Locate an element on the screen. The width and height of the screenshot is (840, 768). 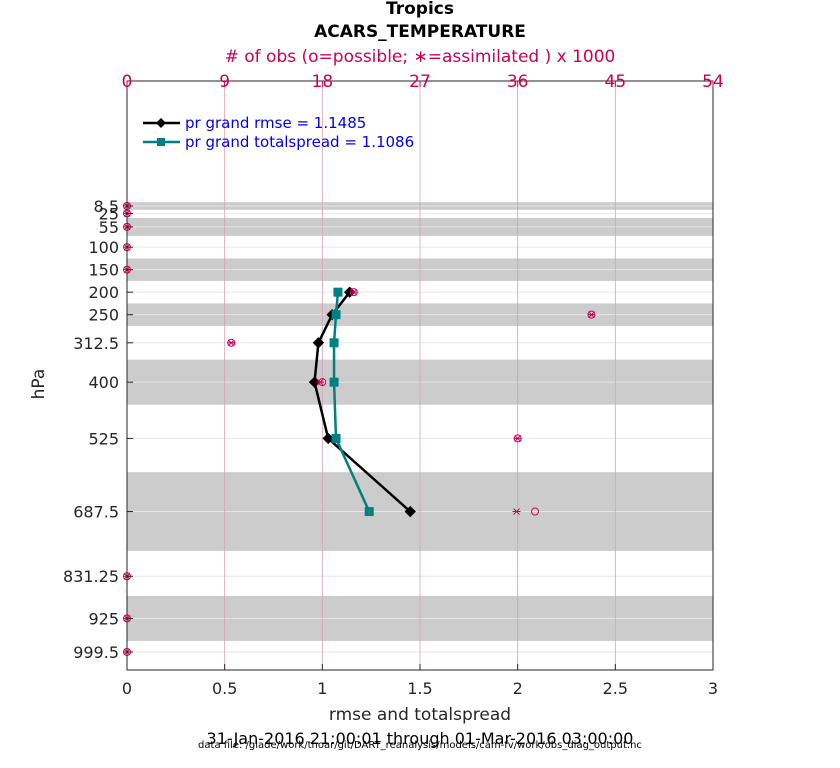
x-tick-label-0: 0 is located at coordinates (127, 688).